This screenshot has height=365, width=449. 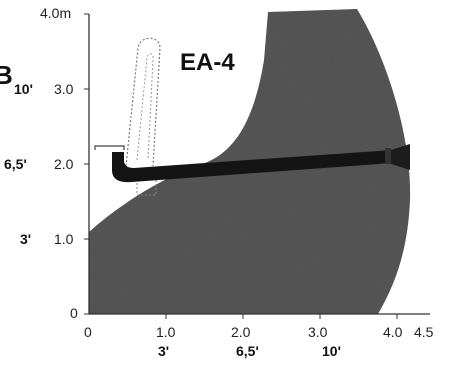 I want to click on x-tick-label: 3.0, so click(x=318, y=332).